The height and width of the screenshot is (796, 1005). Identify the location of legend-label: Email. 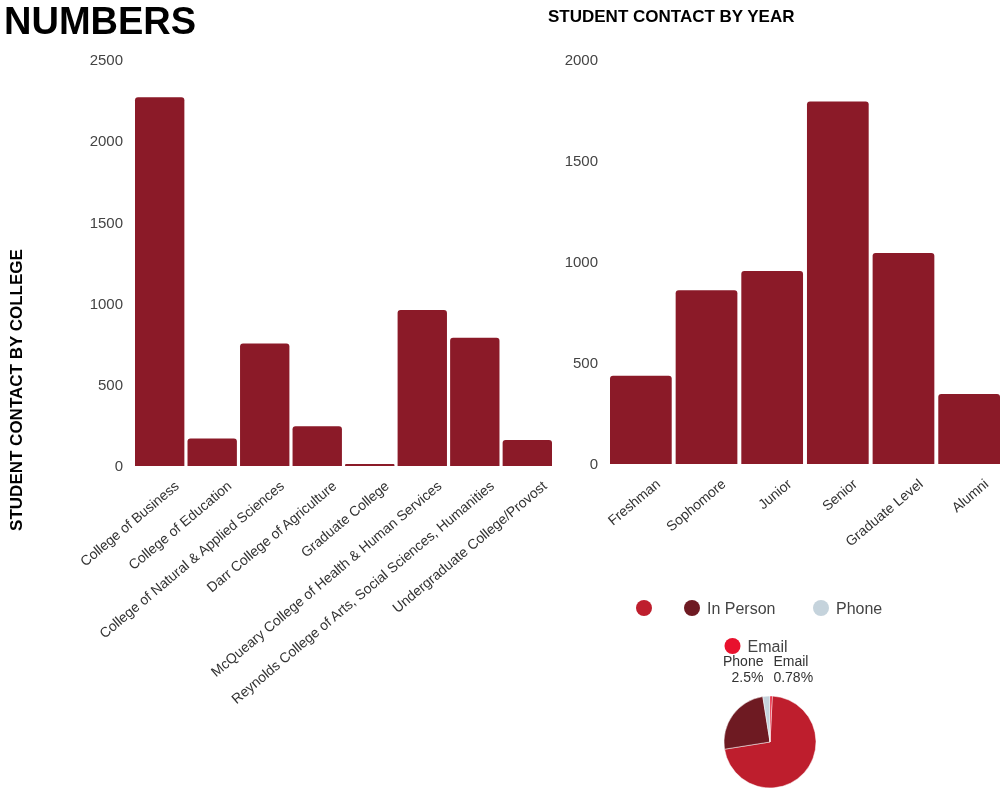
(767, 646).